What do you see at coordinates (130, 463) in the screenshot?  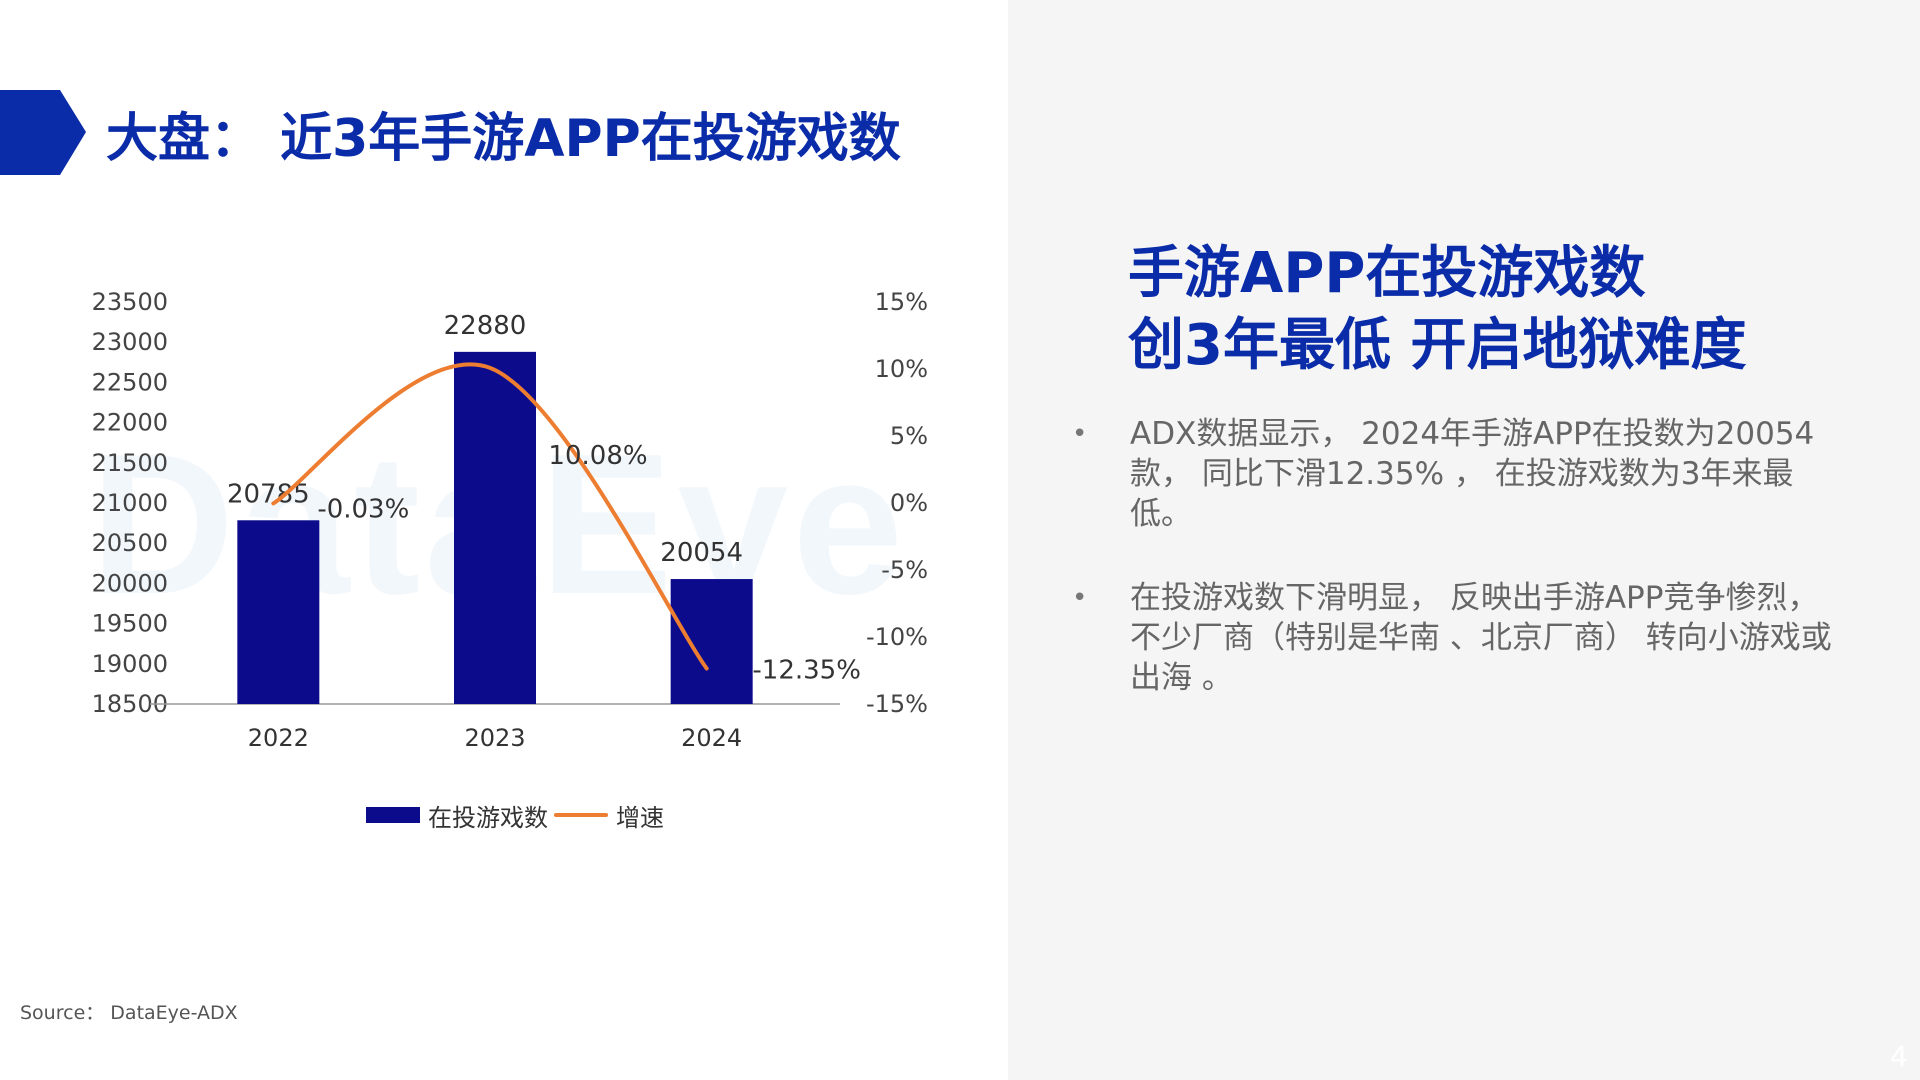 I see `y-left-tick-label: 21500` at bounding box center [130, 463].